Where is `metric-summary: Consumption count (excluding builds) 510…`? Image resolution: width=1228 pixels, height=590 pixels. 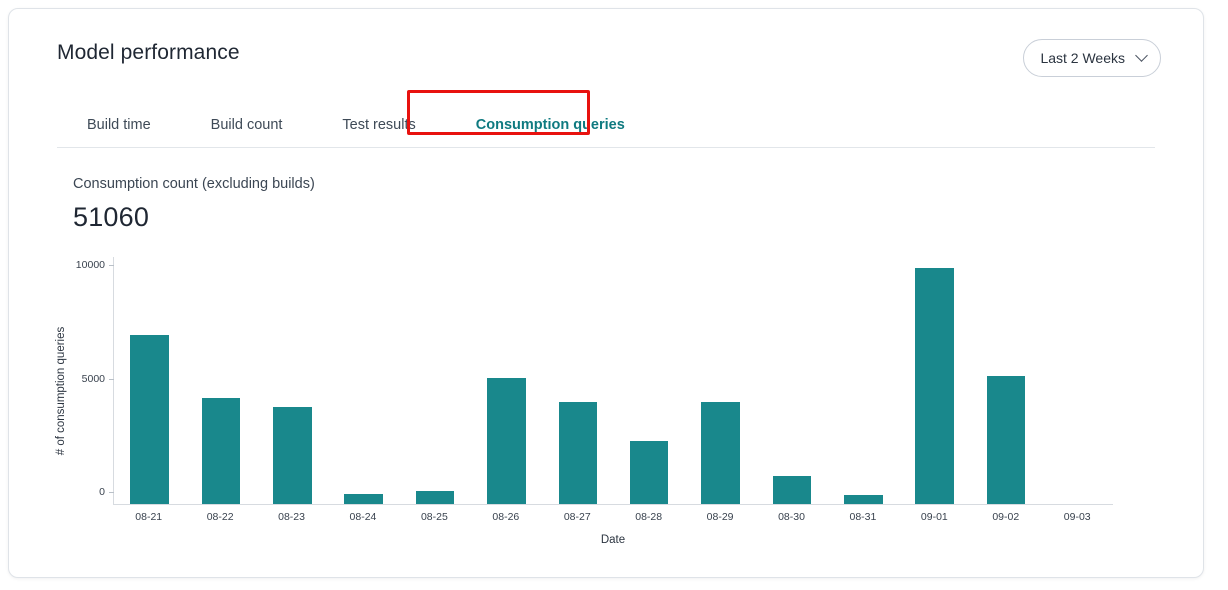 metric-summary: Consumption count (excluding builds) 510… is located at coordinates (606, 190).